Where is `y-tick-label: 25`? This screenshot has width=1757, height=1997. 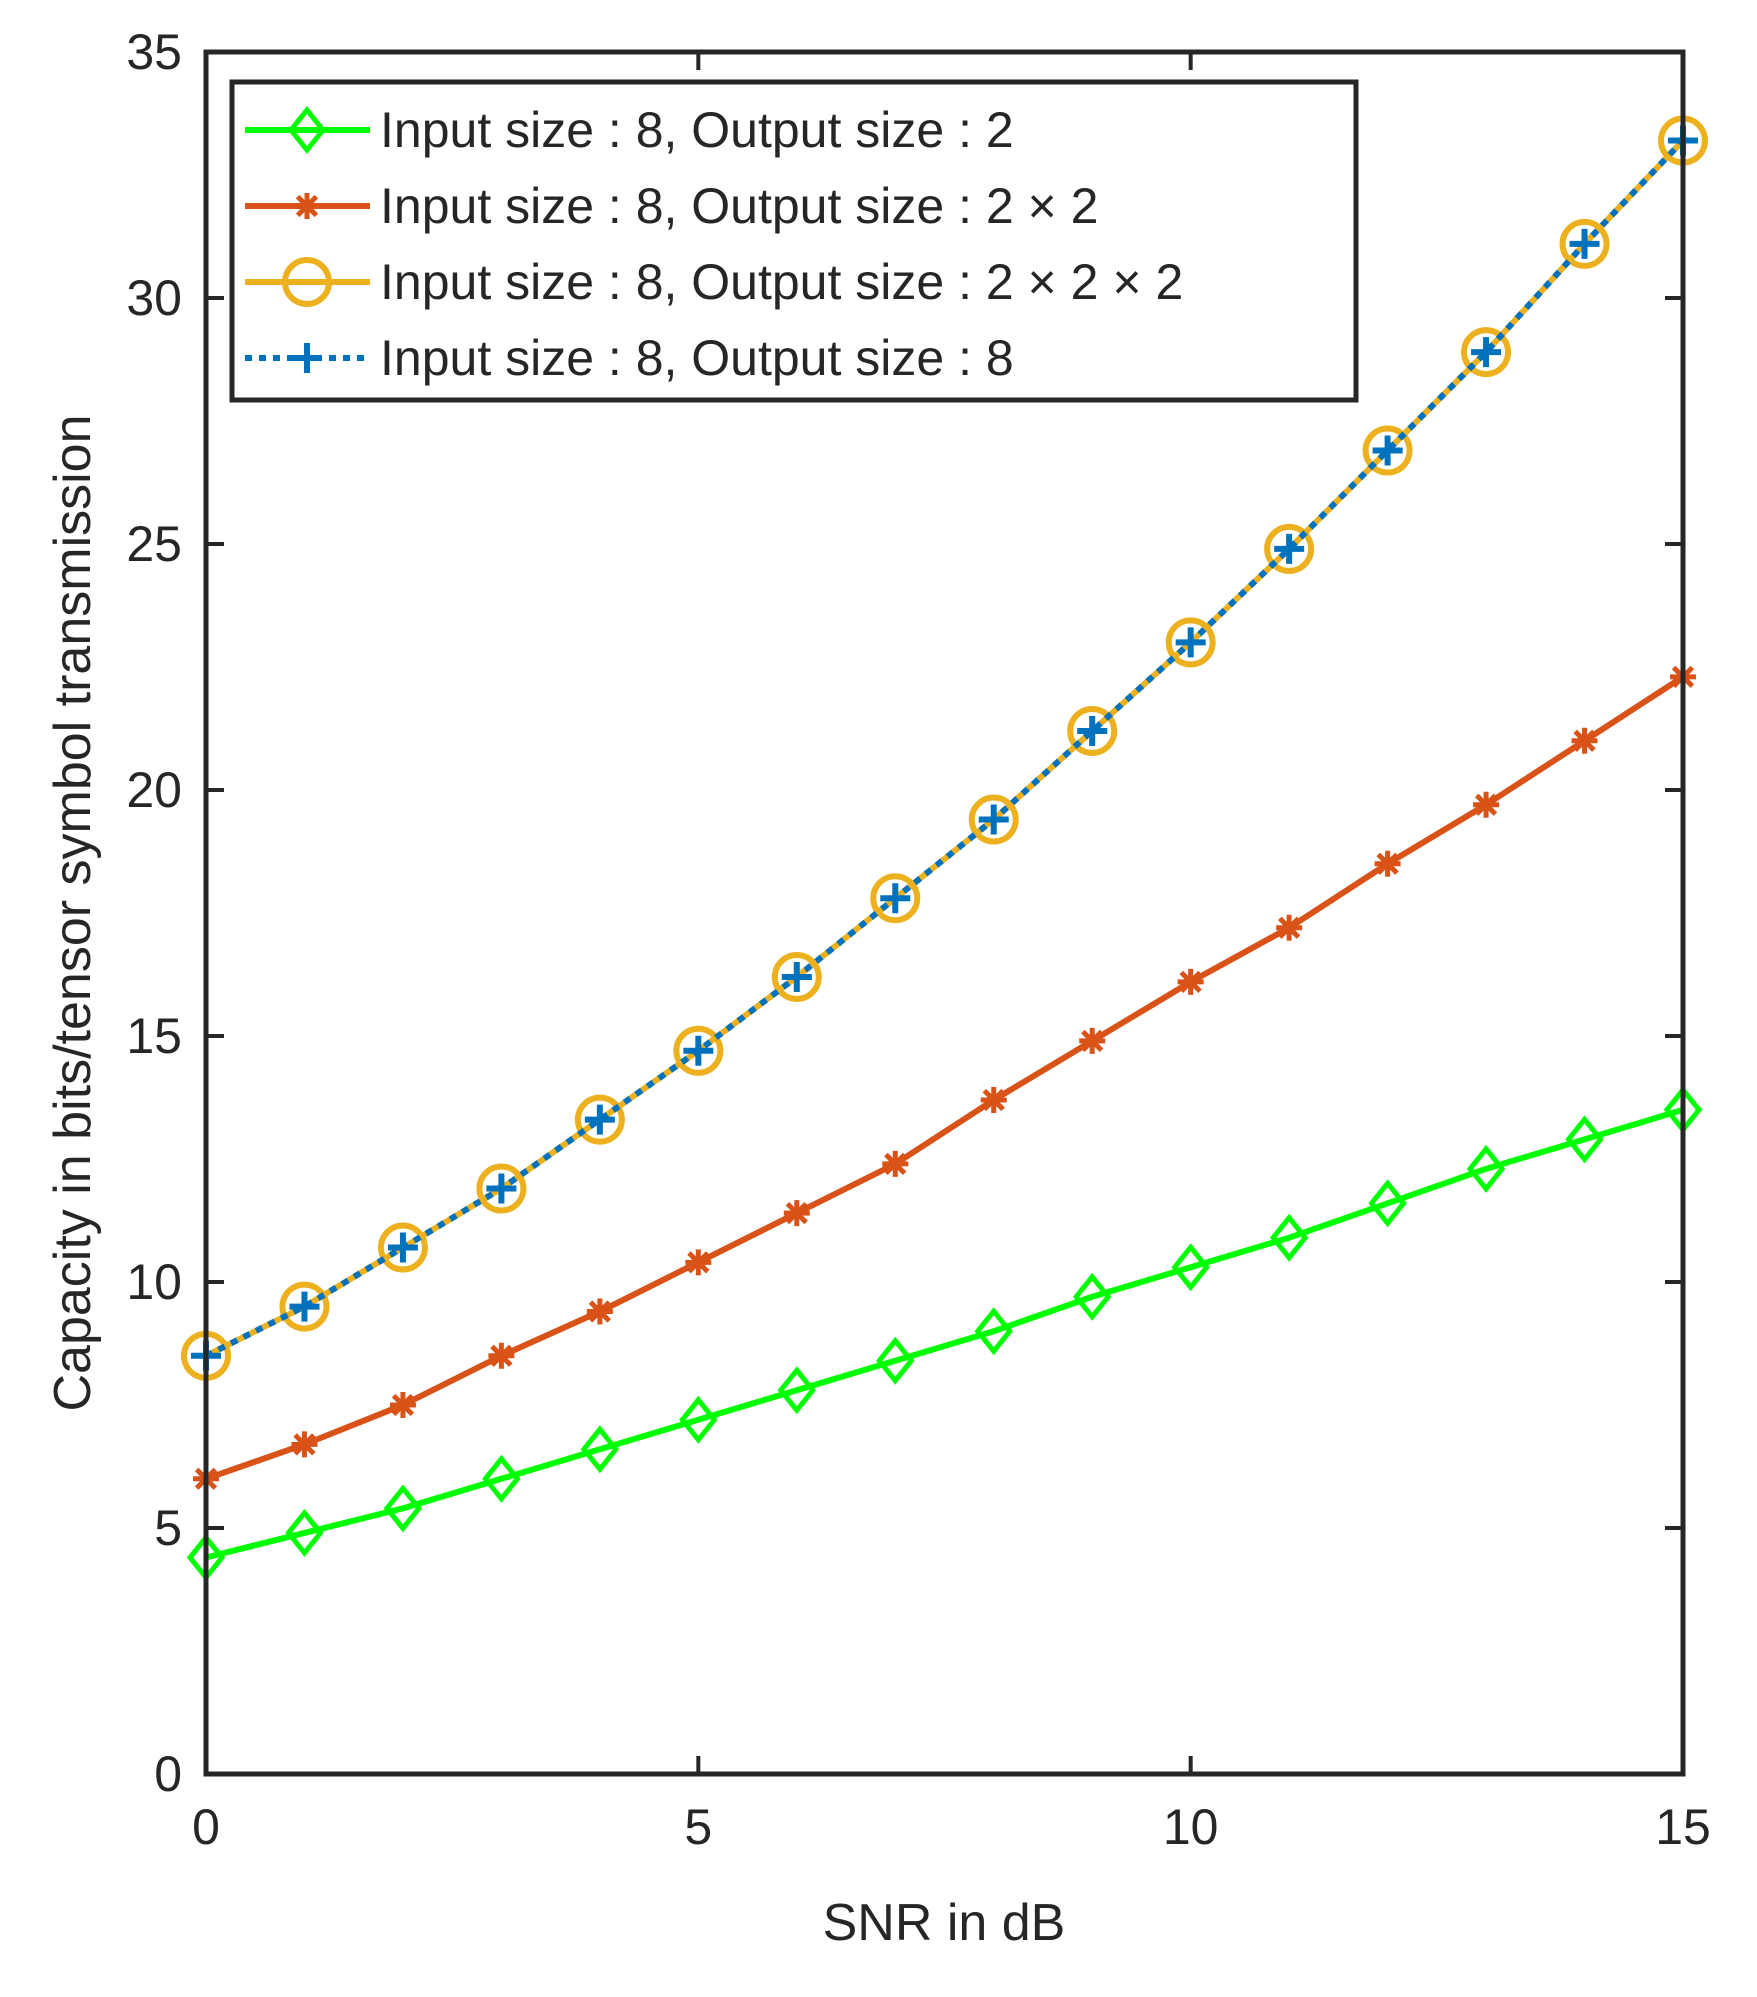 y-tick-label: 25 is located at coordinates (154, 544).